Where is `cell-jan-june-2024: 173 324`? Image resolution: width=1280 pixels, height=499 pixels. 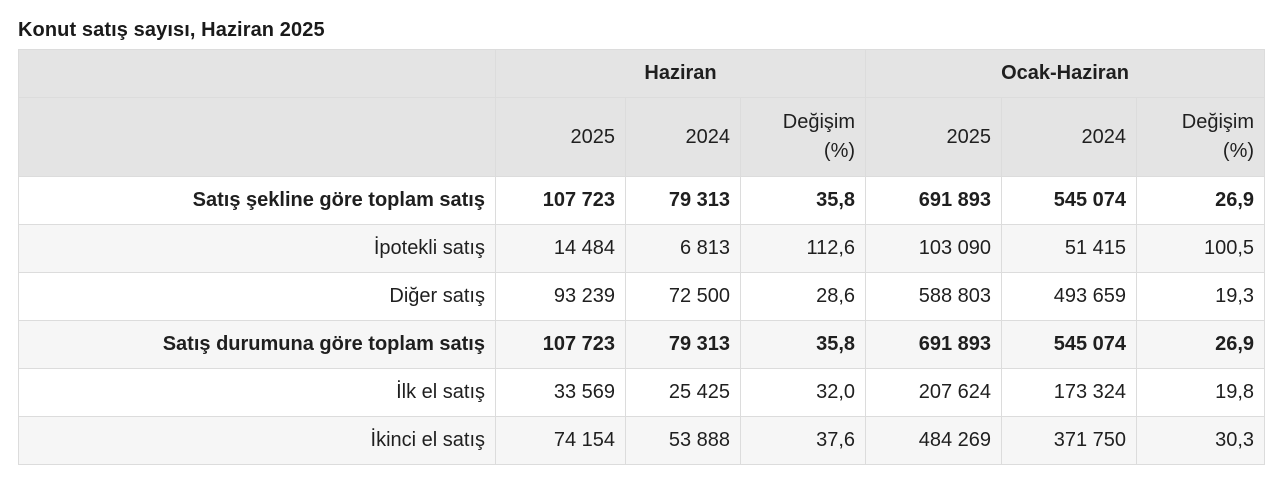
cell-jan-june-2024: 173 324 is located at coordinates (1069, 392).